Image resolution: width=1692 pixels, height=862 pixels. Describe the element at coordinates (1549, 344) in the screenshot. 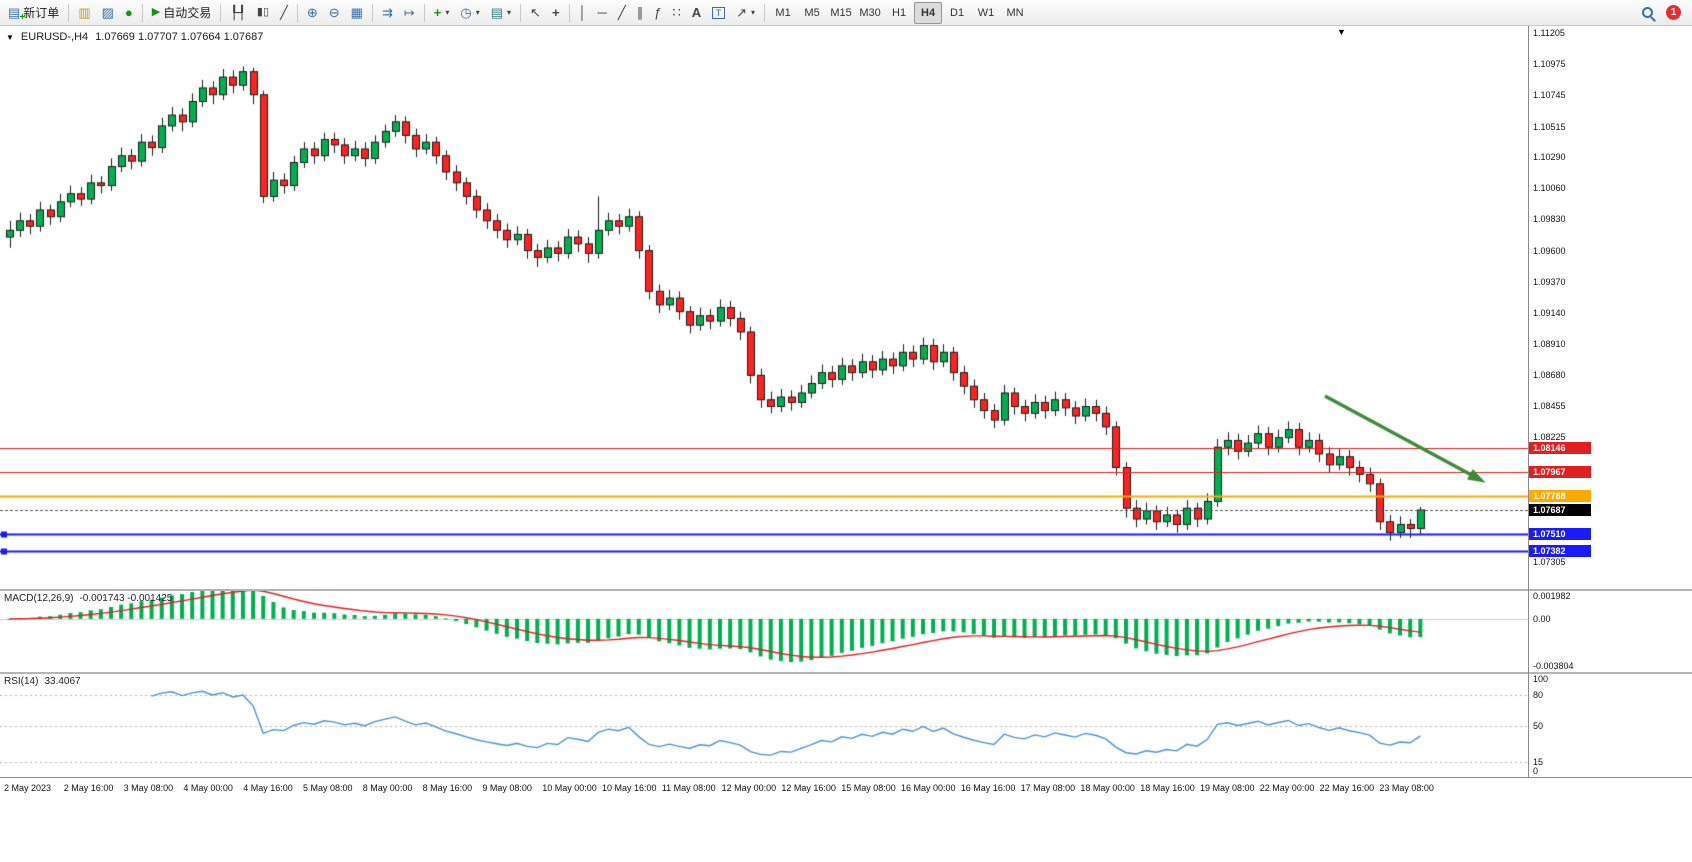

I see `price-axis-tick: 1.08910` at that location.